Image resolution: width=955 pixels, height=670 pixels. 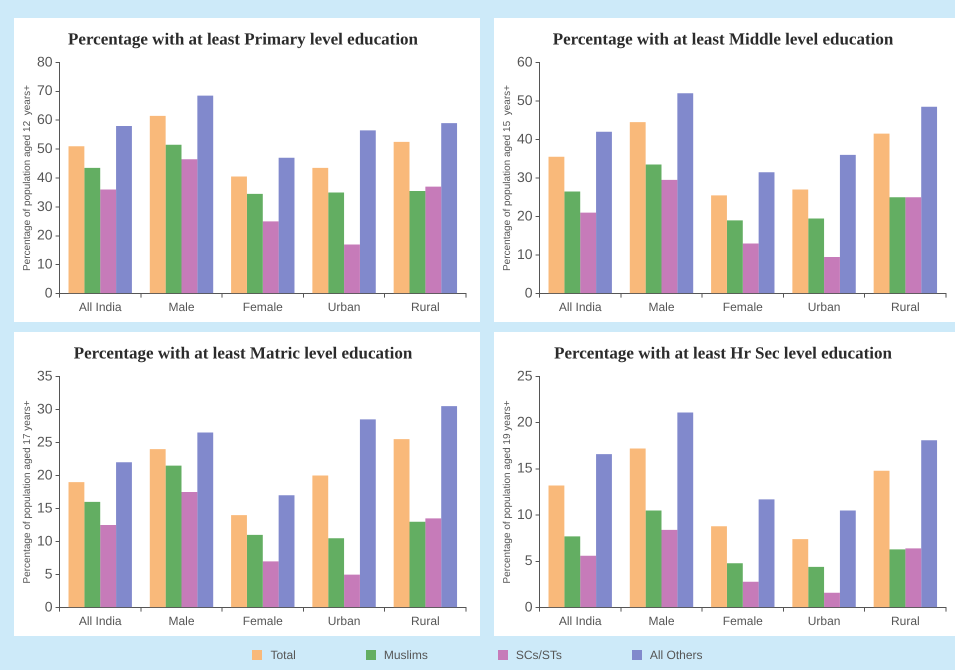 I want to click on legend-label: All Others, so click(x=676, y=655).